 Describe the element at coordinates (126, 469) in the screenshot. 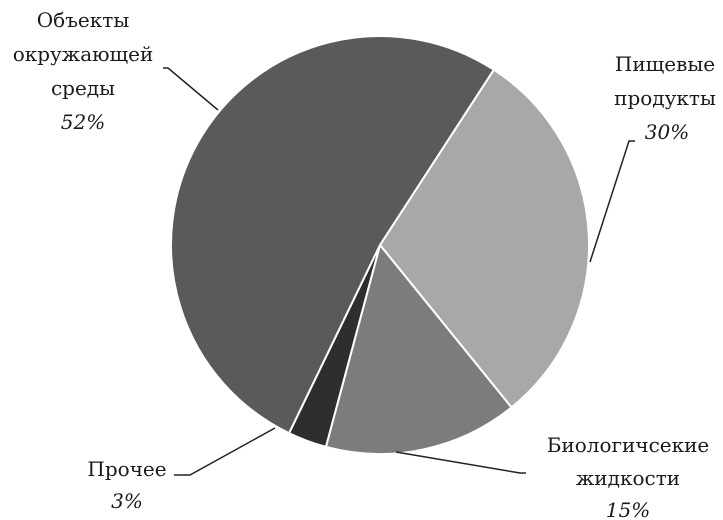

I see `label-other-line1: Прочее` at that location.